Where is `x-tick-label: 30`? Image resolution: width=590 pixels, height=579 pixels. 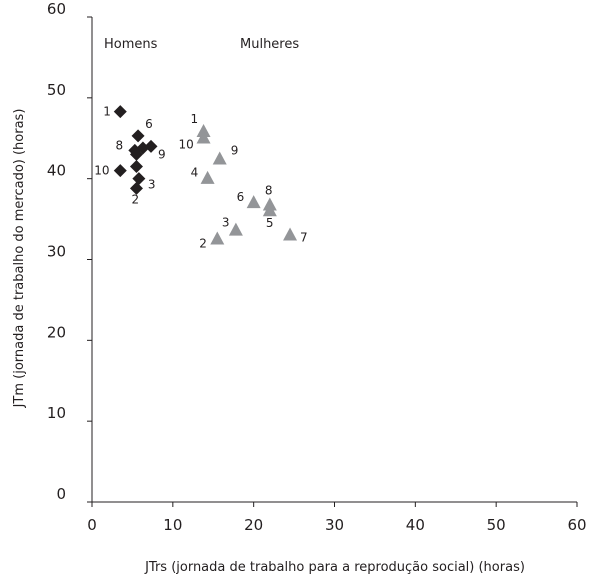 x-tick-label: 30 is located at coordinates (334, 525).